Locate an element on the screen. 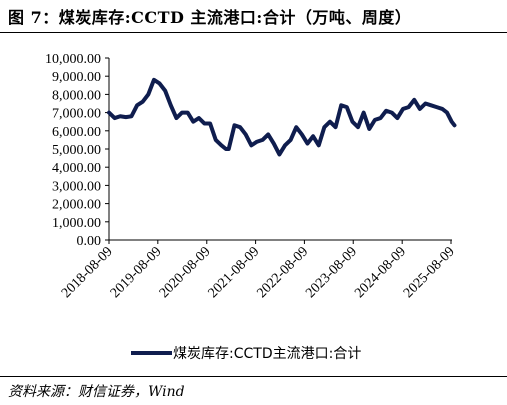 This screenshot has width=507, height=405. bottom-divider is located at coordinates (253, 376).